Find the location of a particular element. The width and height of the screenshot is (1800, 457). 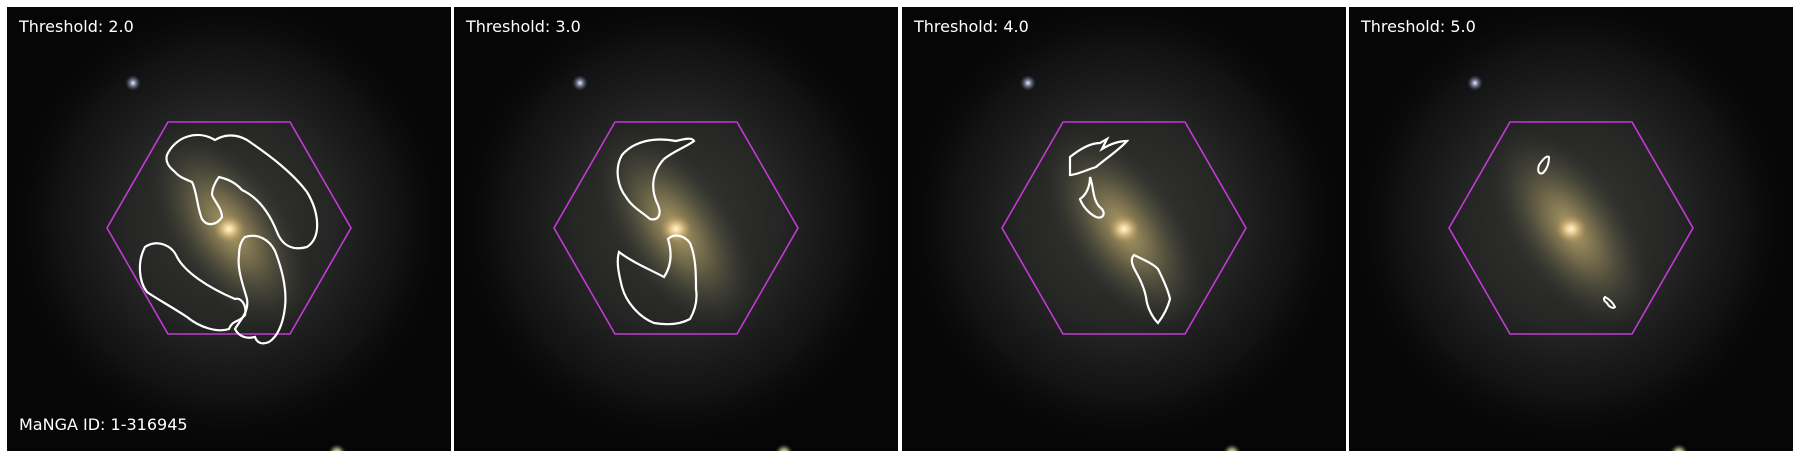

galaxy-id-label: MaNGA ID: 1-316945 is located at coordinates (103, 424).